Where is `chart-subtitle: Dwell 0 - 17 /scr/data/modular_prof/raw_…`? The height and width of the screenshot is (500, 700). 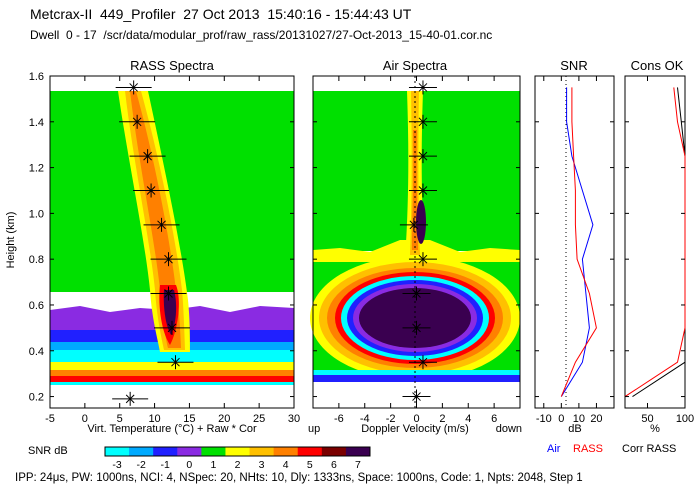
chart-subtitle: Dwell 0 - 17 /scr/data/modular_prof/raw_… is located at coordinates (261, 35).